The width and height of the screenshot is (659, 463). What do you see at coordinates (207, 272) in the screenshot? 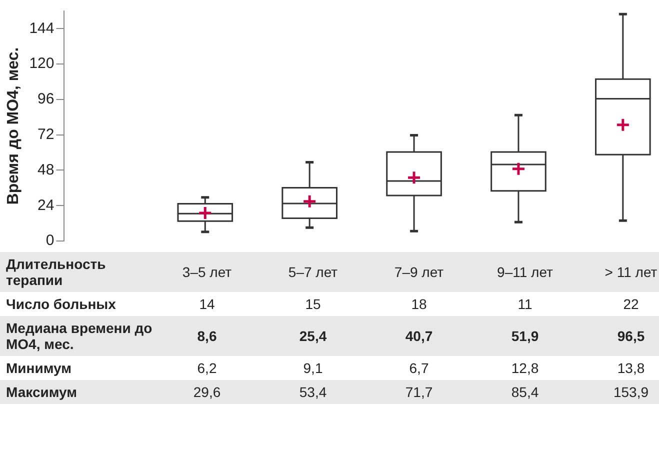
I see `x-tick-label: 3–5 лет` at bounding box center [207, 272].